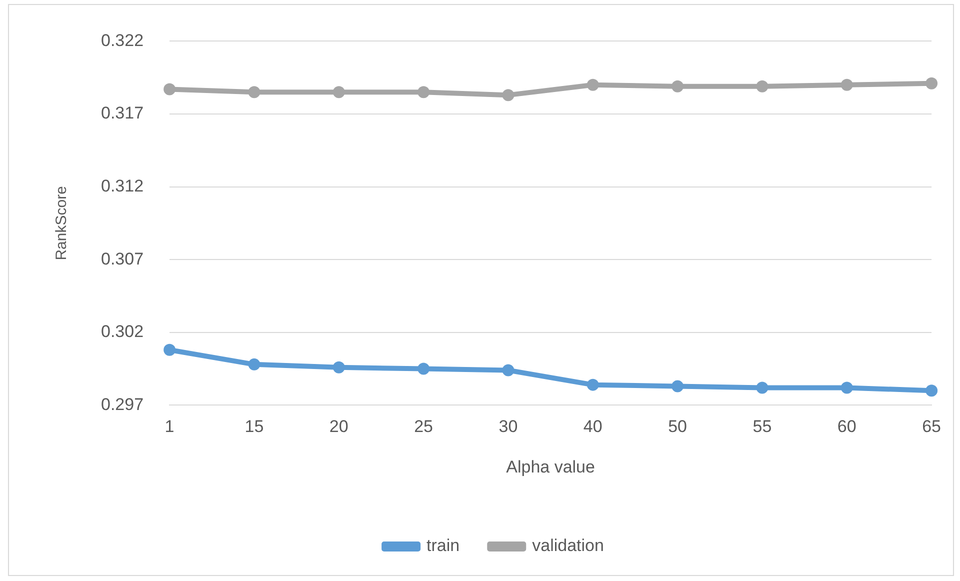 The image size is (960, 581). I want to click on legend-label: validation, so click(568, 546).